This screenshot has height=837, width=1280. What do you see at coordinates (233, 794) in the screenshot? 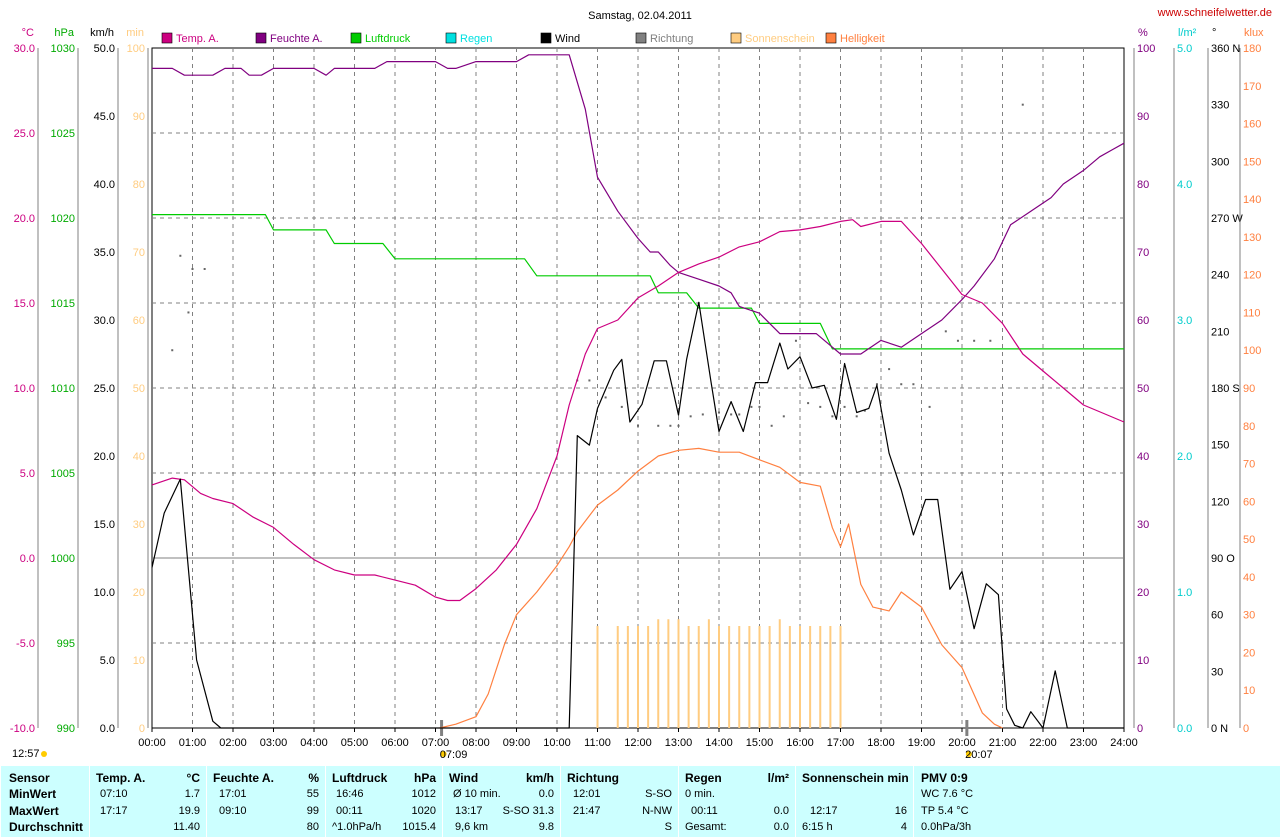
I see `humidity-min-time: 17:01` at bounding box center [233, 794].